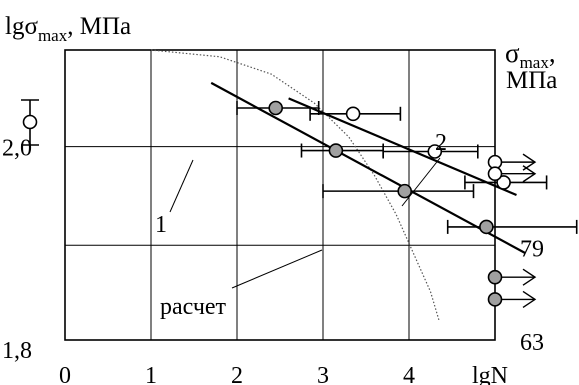 The height and width of the screenshot is (385, 579). What do you see at coordinates (495, 174) in the screenshot?
I see `runout-point-open` at bounding box center [495, 174].